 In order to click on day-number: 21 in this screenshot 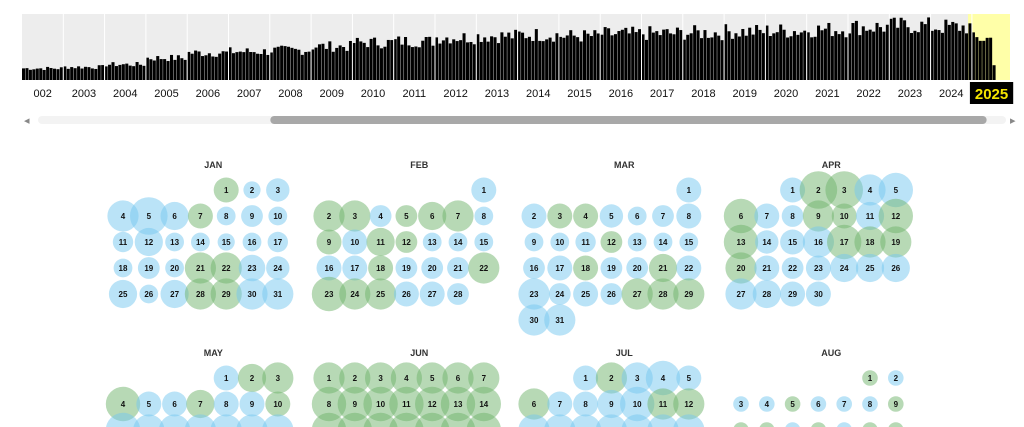, I will do `click(200, 268)`.